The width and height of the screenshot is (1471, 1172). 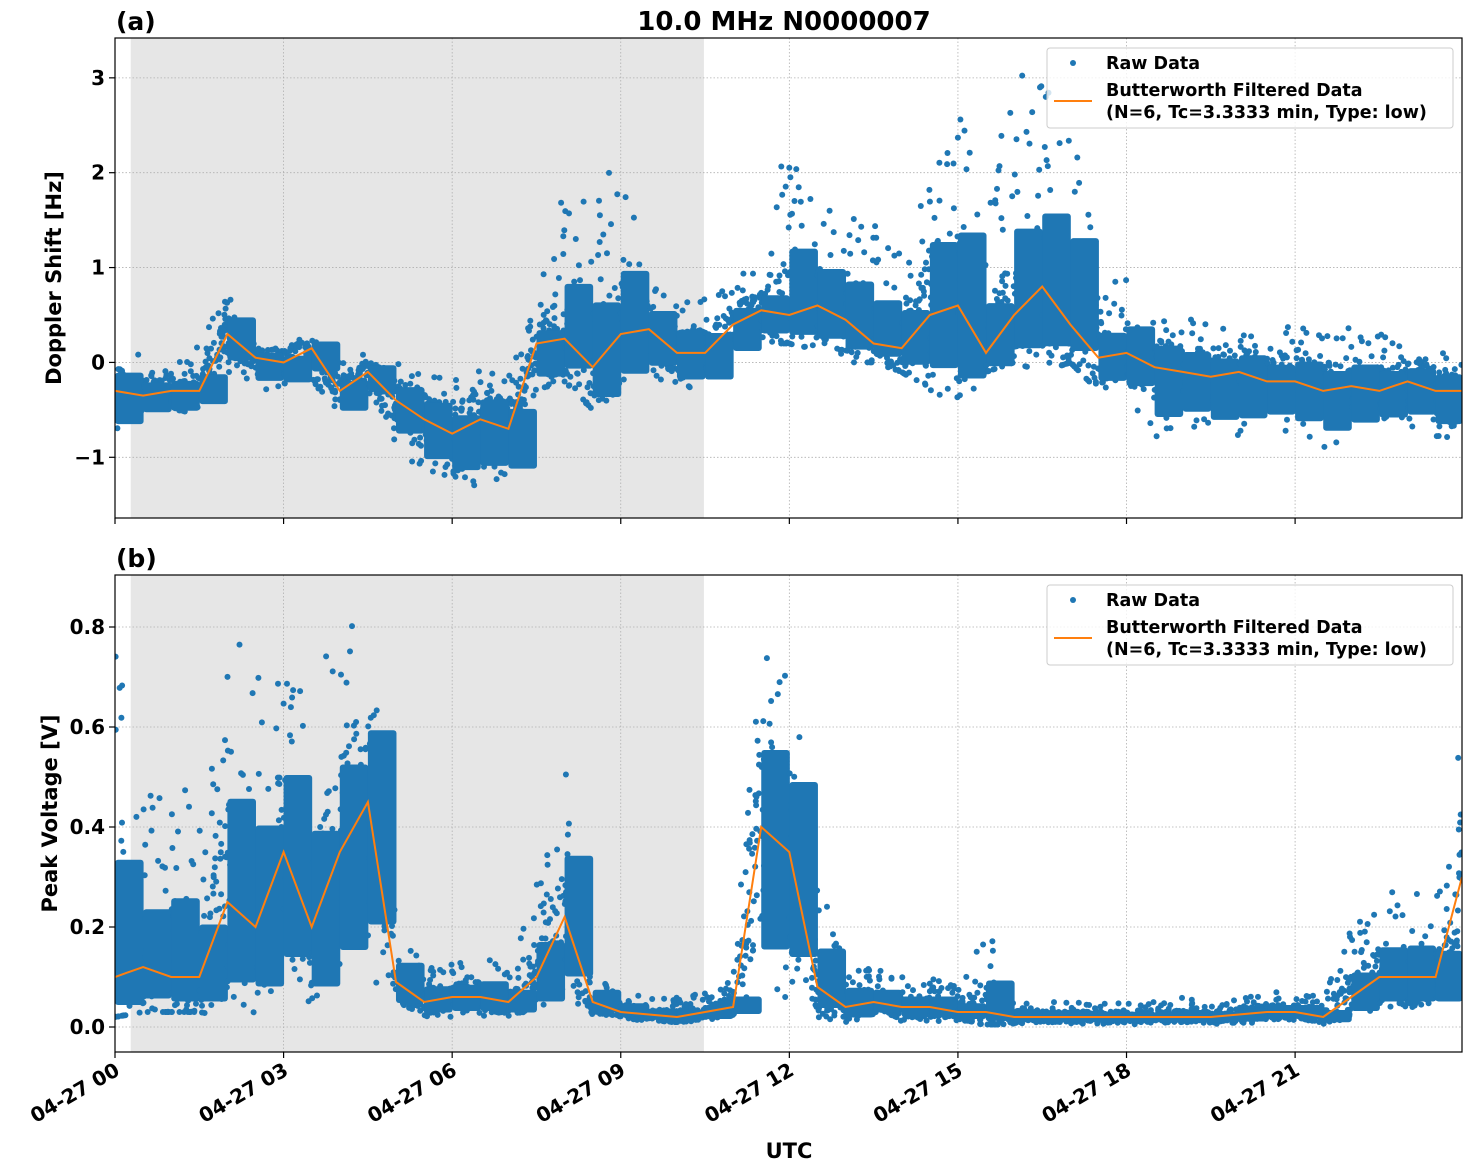 I want to click on figure-title: 10.0 MHz N0000007, so click(x=783, y=22).